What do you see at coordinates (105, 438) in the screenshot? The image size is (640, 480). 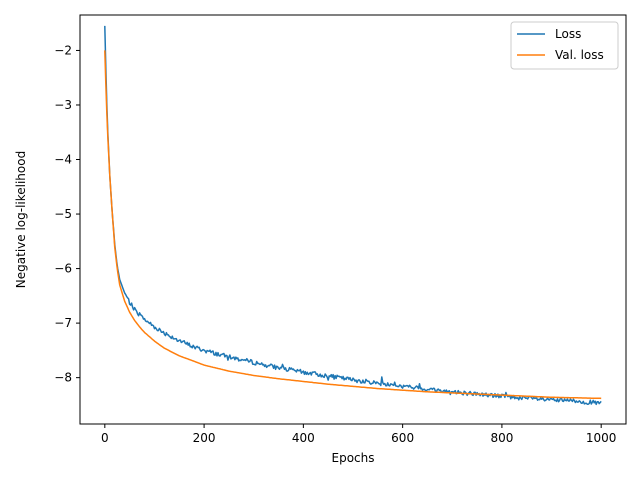 I see `x-tick-label: 0` at bounding box center [105, 438].